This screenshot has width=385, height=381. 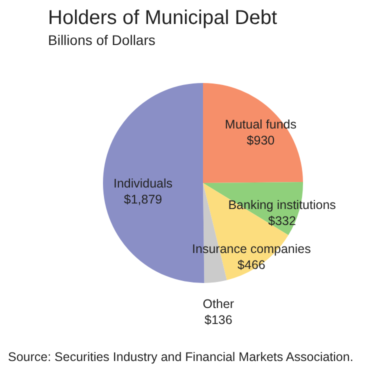 I want to click on chart-title: Holders of Municipal Debt, so click(x=163, y=18).